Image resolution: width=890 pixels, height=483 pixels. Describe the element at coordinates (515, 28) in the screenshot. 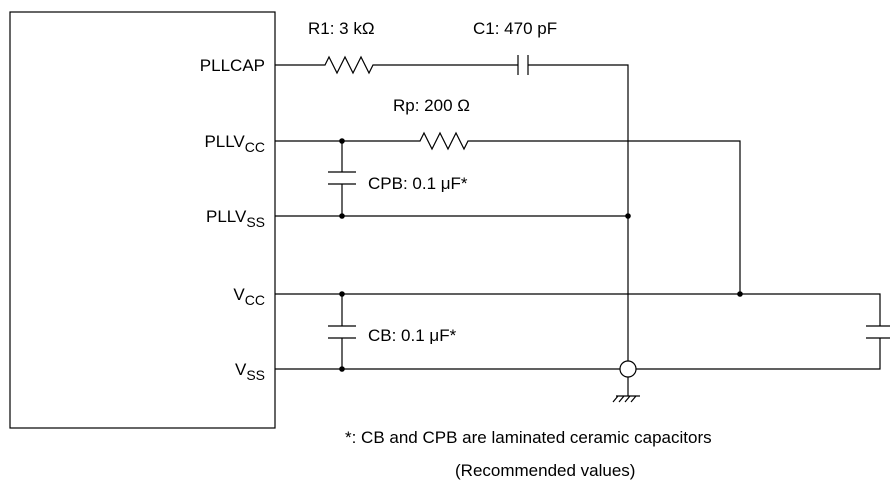

I see `c1-label: C1: 470 pF` at that location.